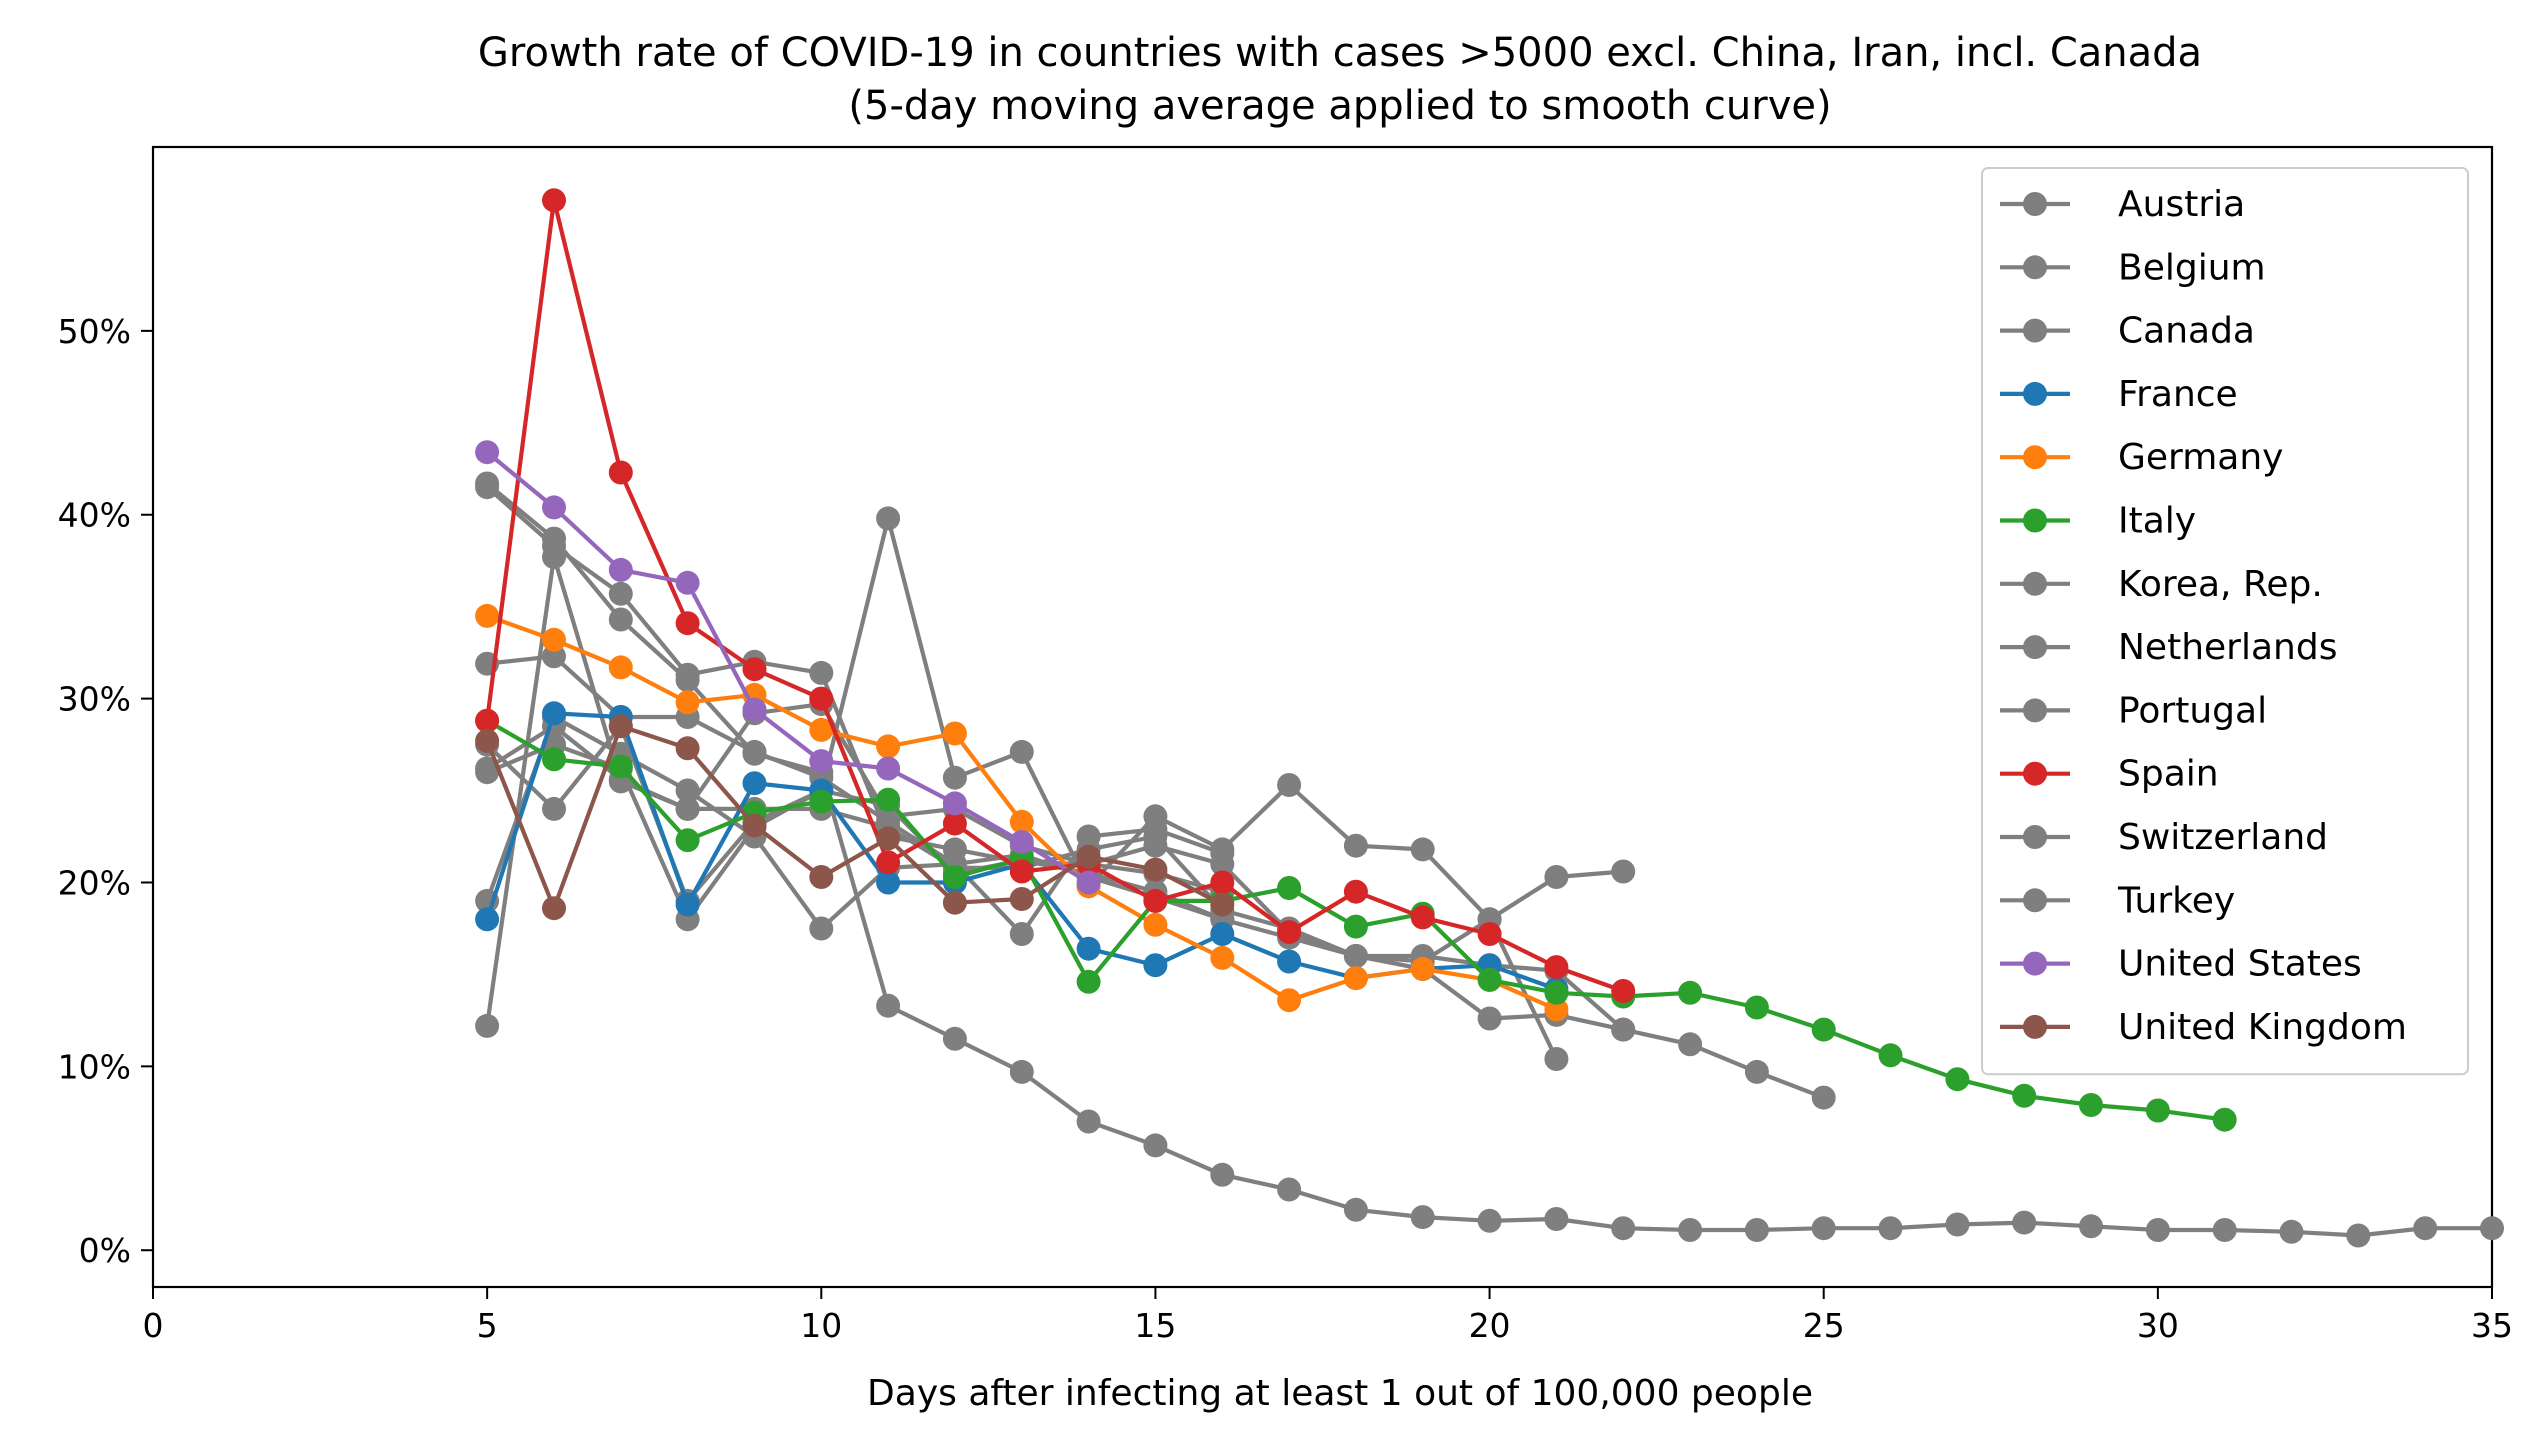 The image size is (2533, 1440). What do you see at coordinates (94, 331) in the screenshot?
I see `y-tick-label: 50%` at bounding box center [94, 331].